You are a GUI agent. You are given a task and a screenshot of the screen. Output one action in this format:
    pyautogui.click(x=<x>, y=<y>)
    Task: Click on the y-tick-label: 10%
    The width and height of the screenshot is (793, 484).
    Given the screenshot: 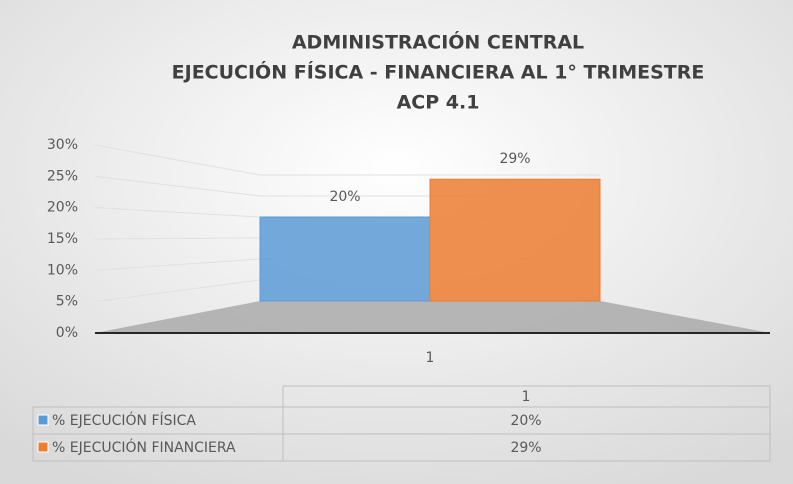 What is the action you would take?
    pyautogui.click(x=62, y=270)
    